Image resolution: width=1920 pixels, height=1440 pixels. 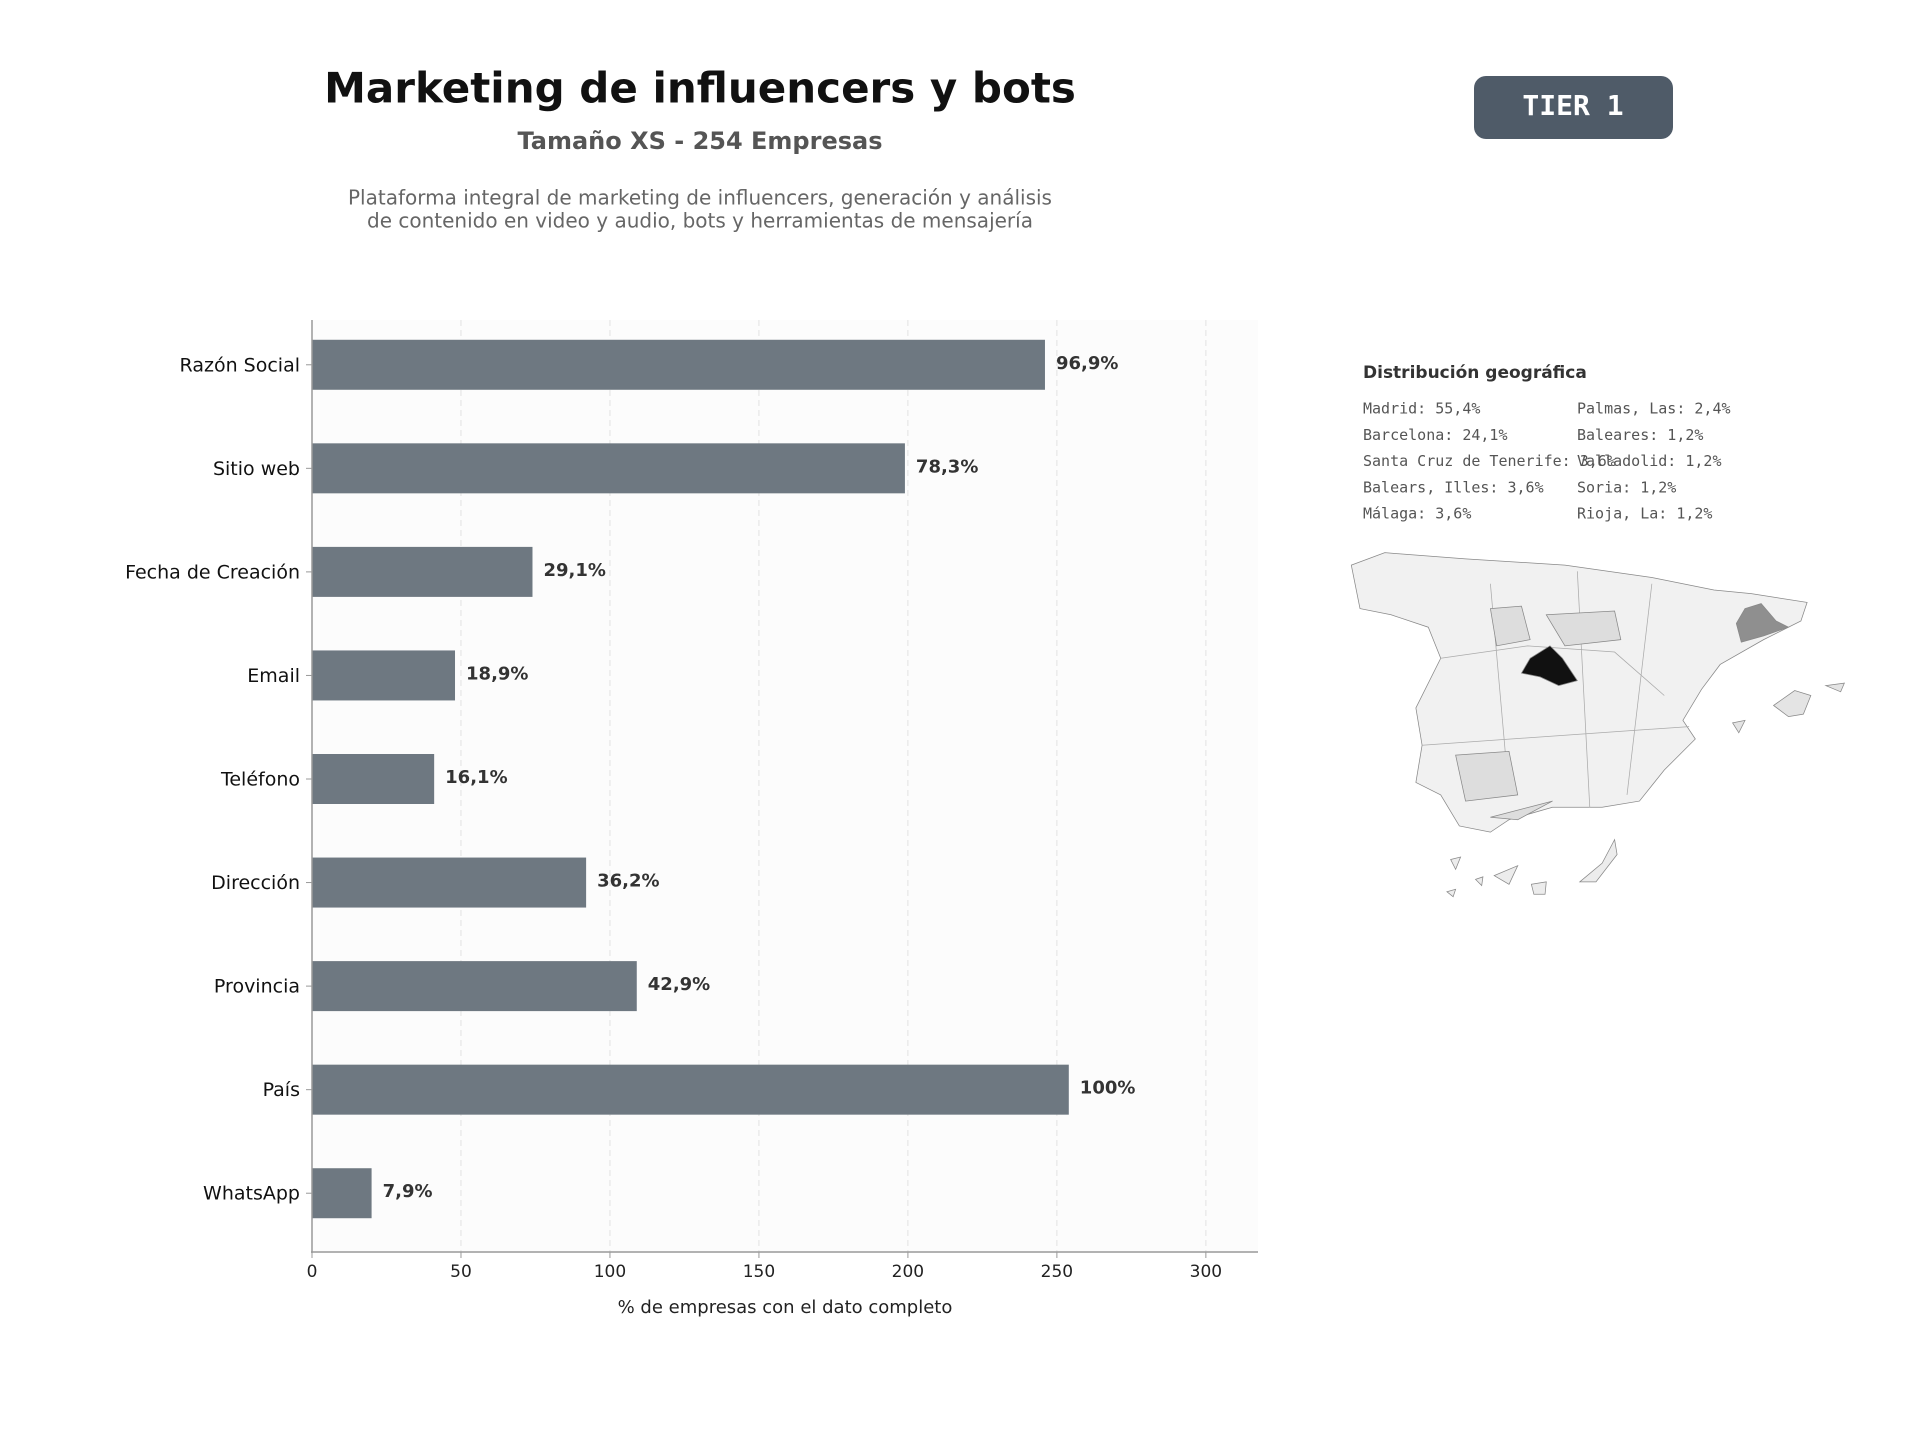 What do you see at coordinates (461, 1272) in the screenshot?
I see `x-tick-label: 50` at bounding box center [461, 1272].